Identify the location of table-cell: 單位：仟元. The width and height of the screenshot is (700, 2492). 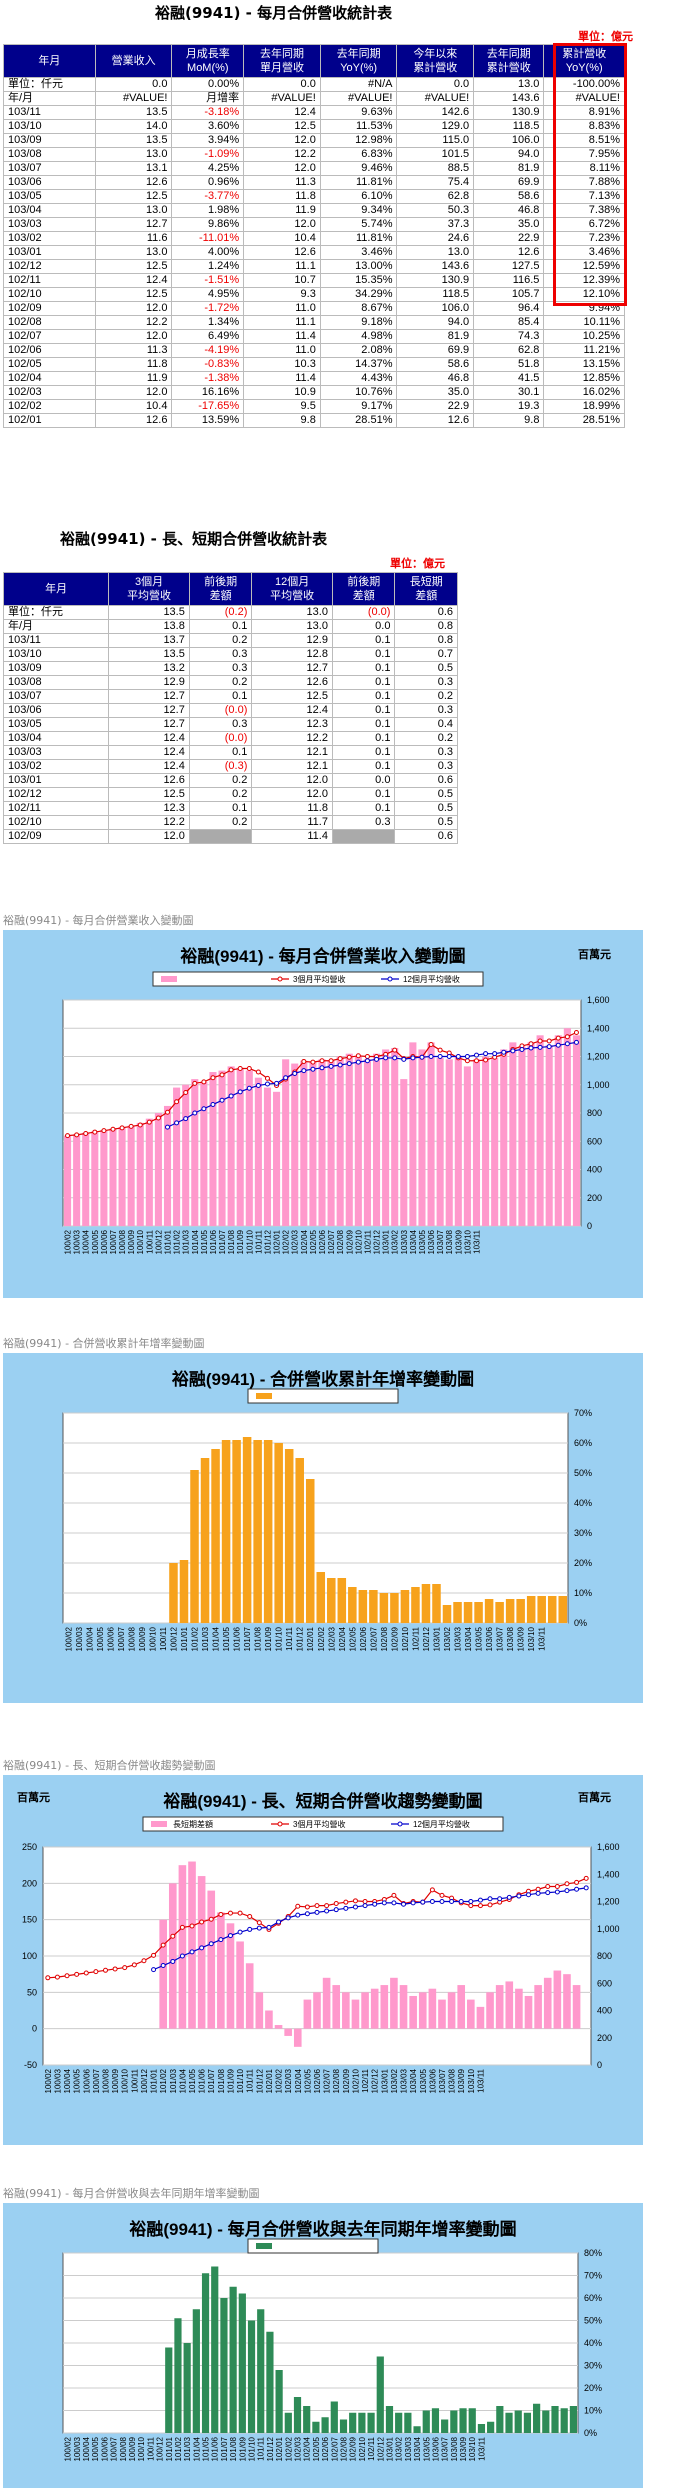
(56, 612).